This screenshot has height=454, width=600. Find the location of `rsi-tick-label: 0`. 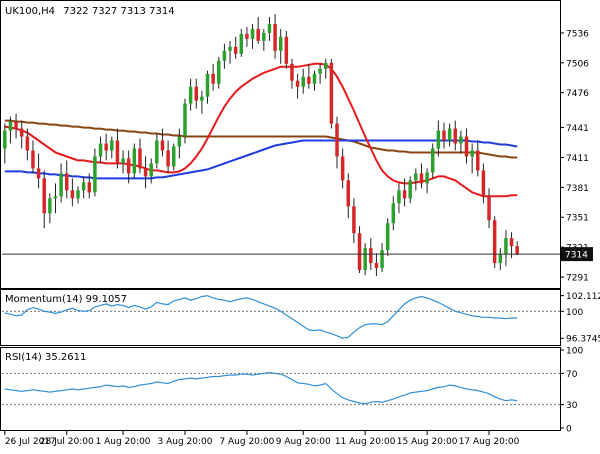

rsi-tick-label: 0 is located at coordinates (569, 430).